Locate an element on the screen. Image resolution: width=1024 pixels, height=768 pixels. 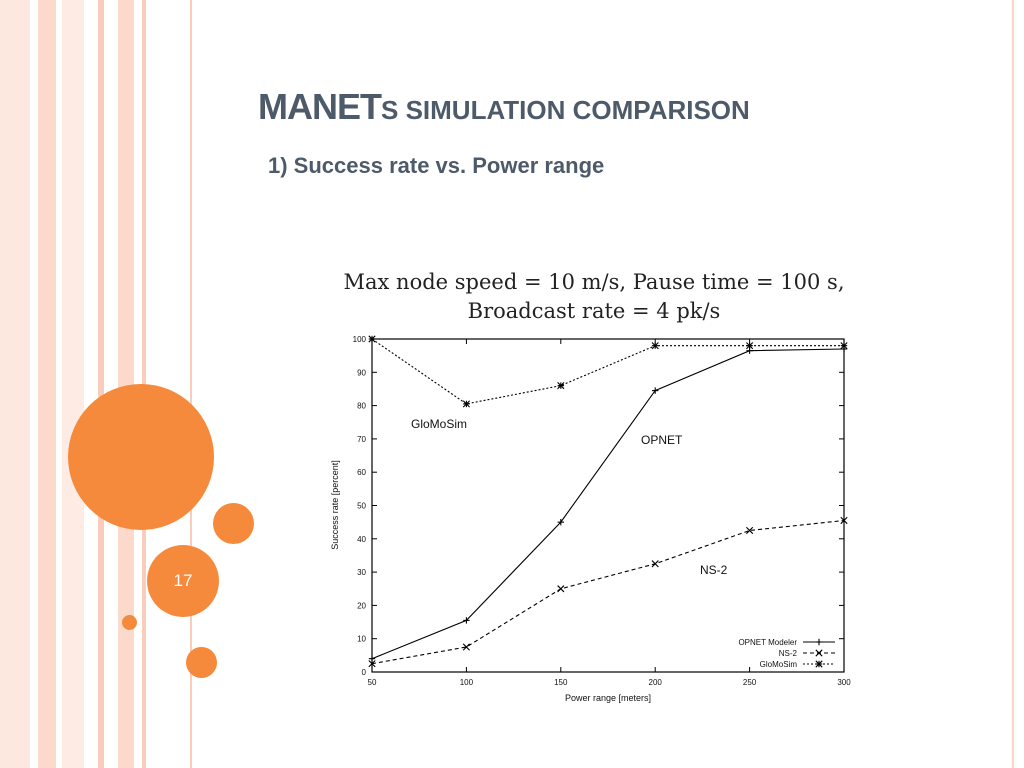
page-title: MANETS SIMULATION COMPARISON is located at coordinates (504, 107).